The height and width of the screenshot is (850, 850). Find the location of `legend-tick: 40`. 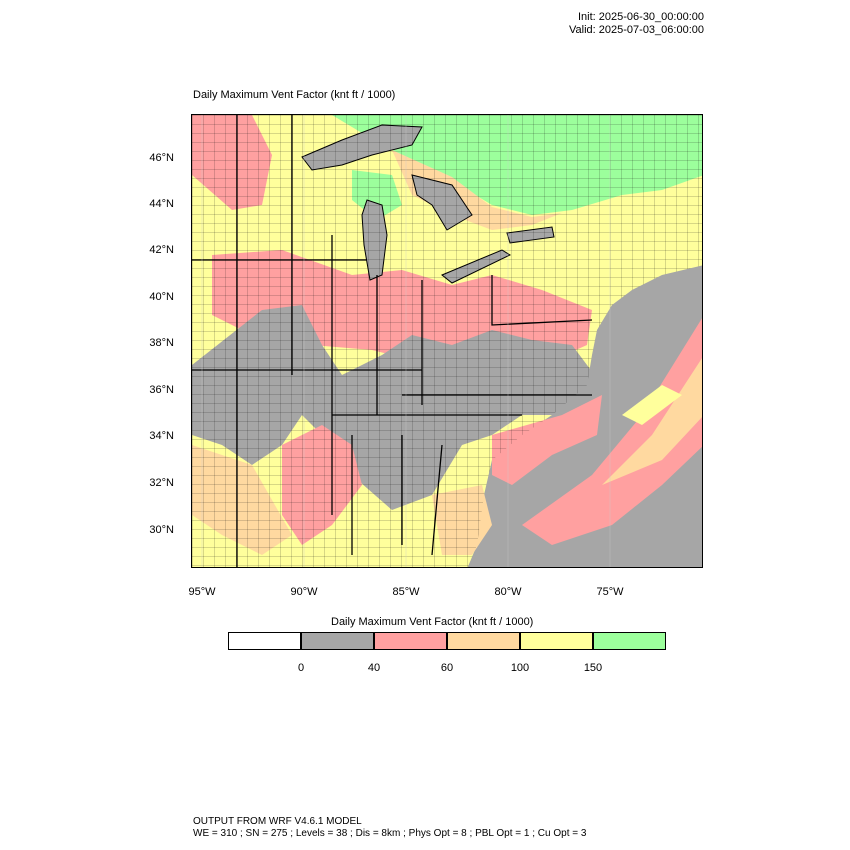

legend-tick: 40 is located at coordinates (374, 668).